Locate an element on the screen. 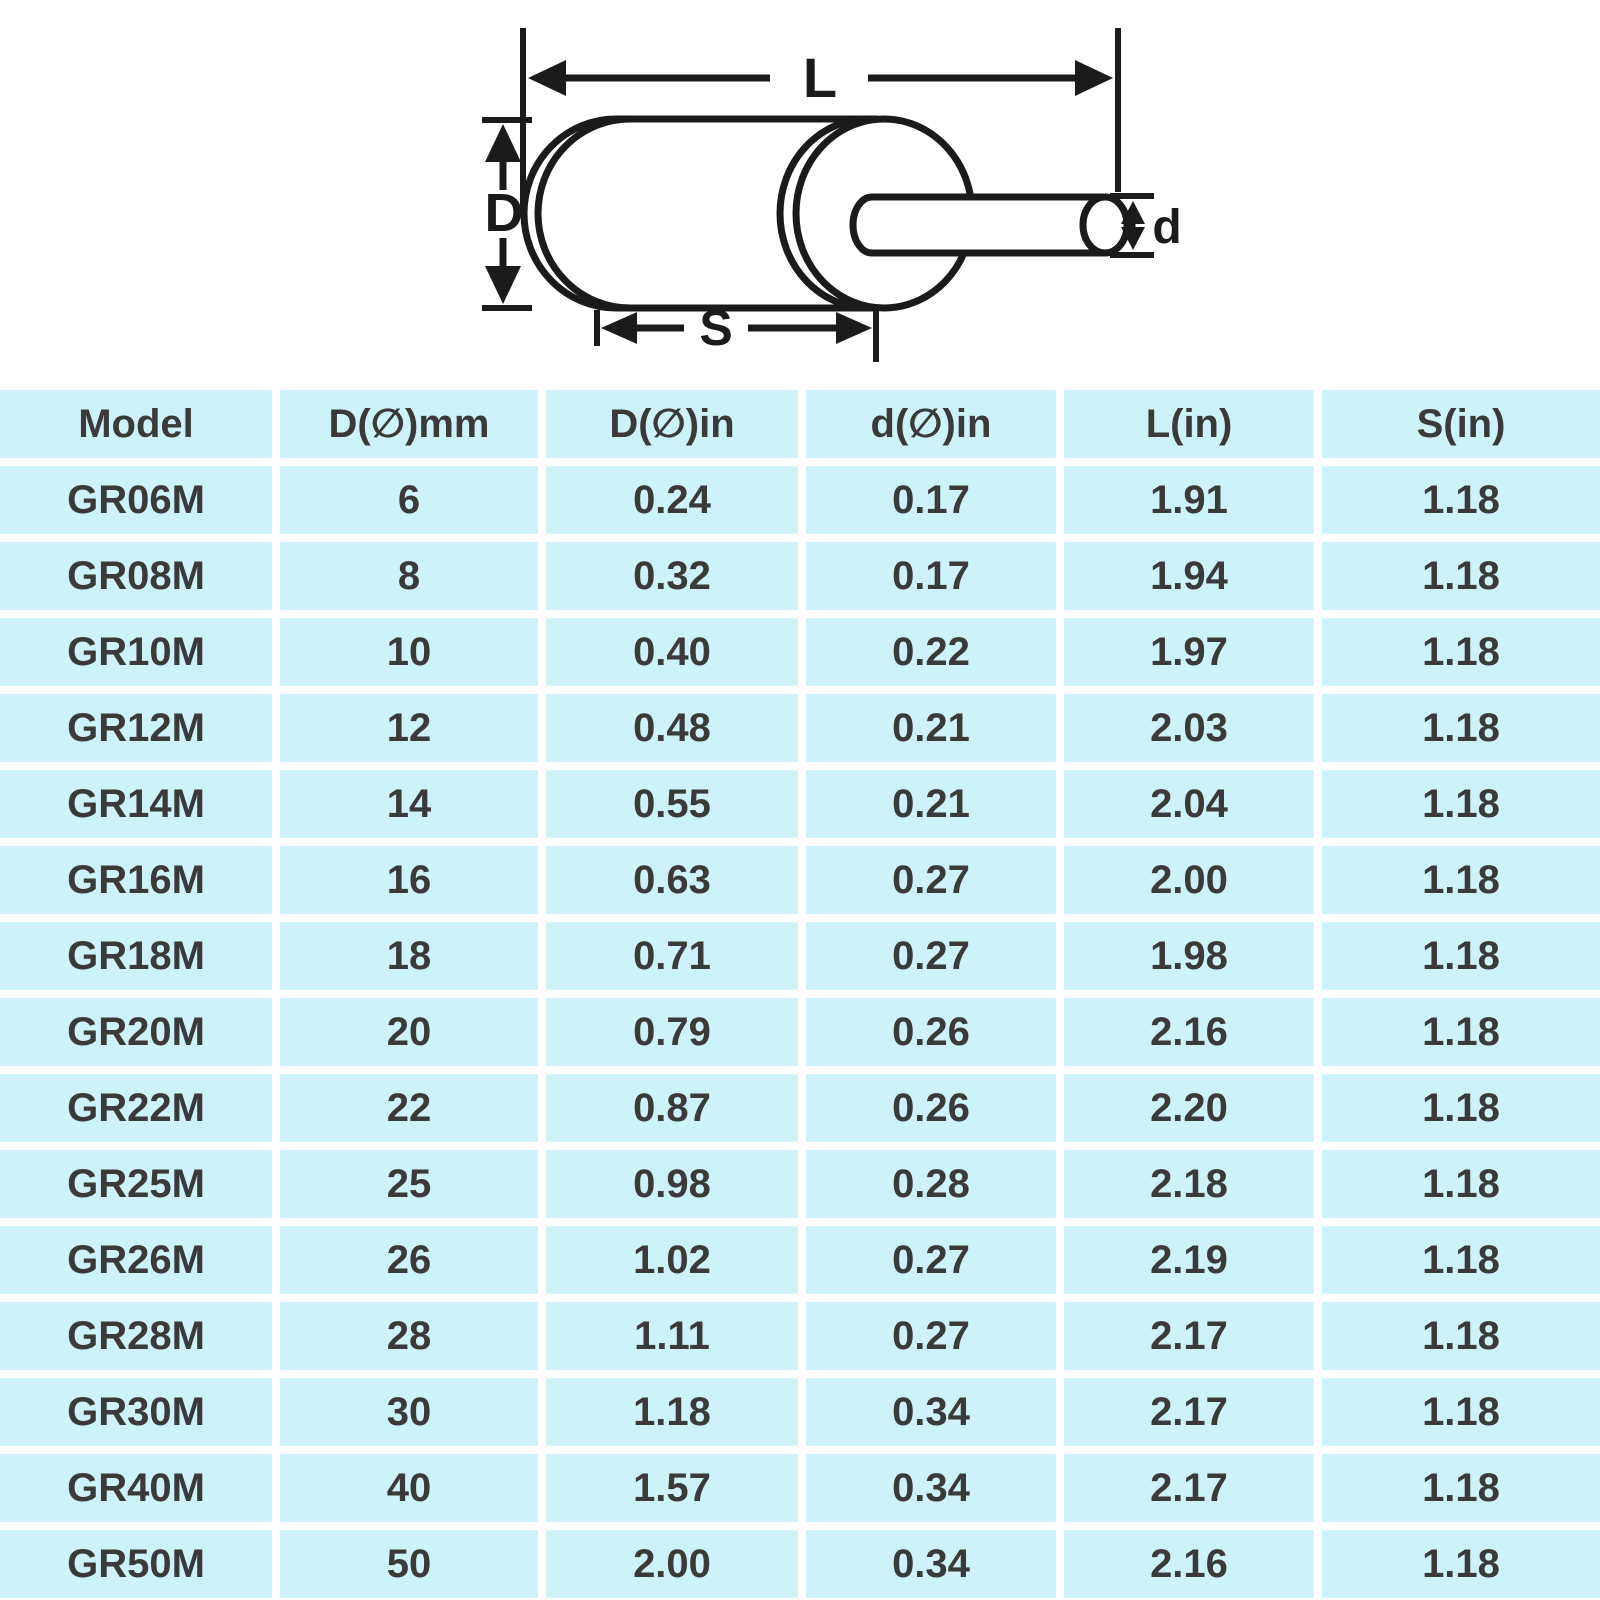 Image resolution: width=1600 pixels, height=1600 pixels. value-cell-3-2: 0.48 is located at coordinates (672, 728).